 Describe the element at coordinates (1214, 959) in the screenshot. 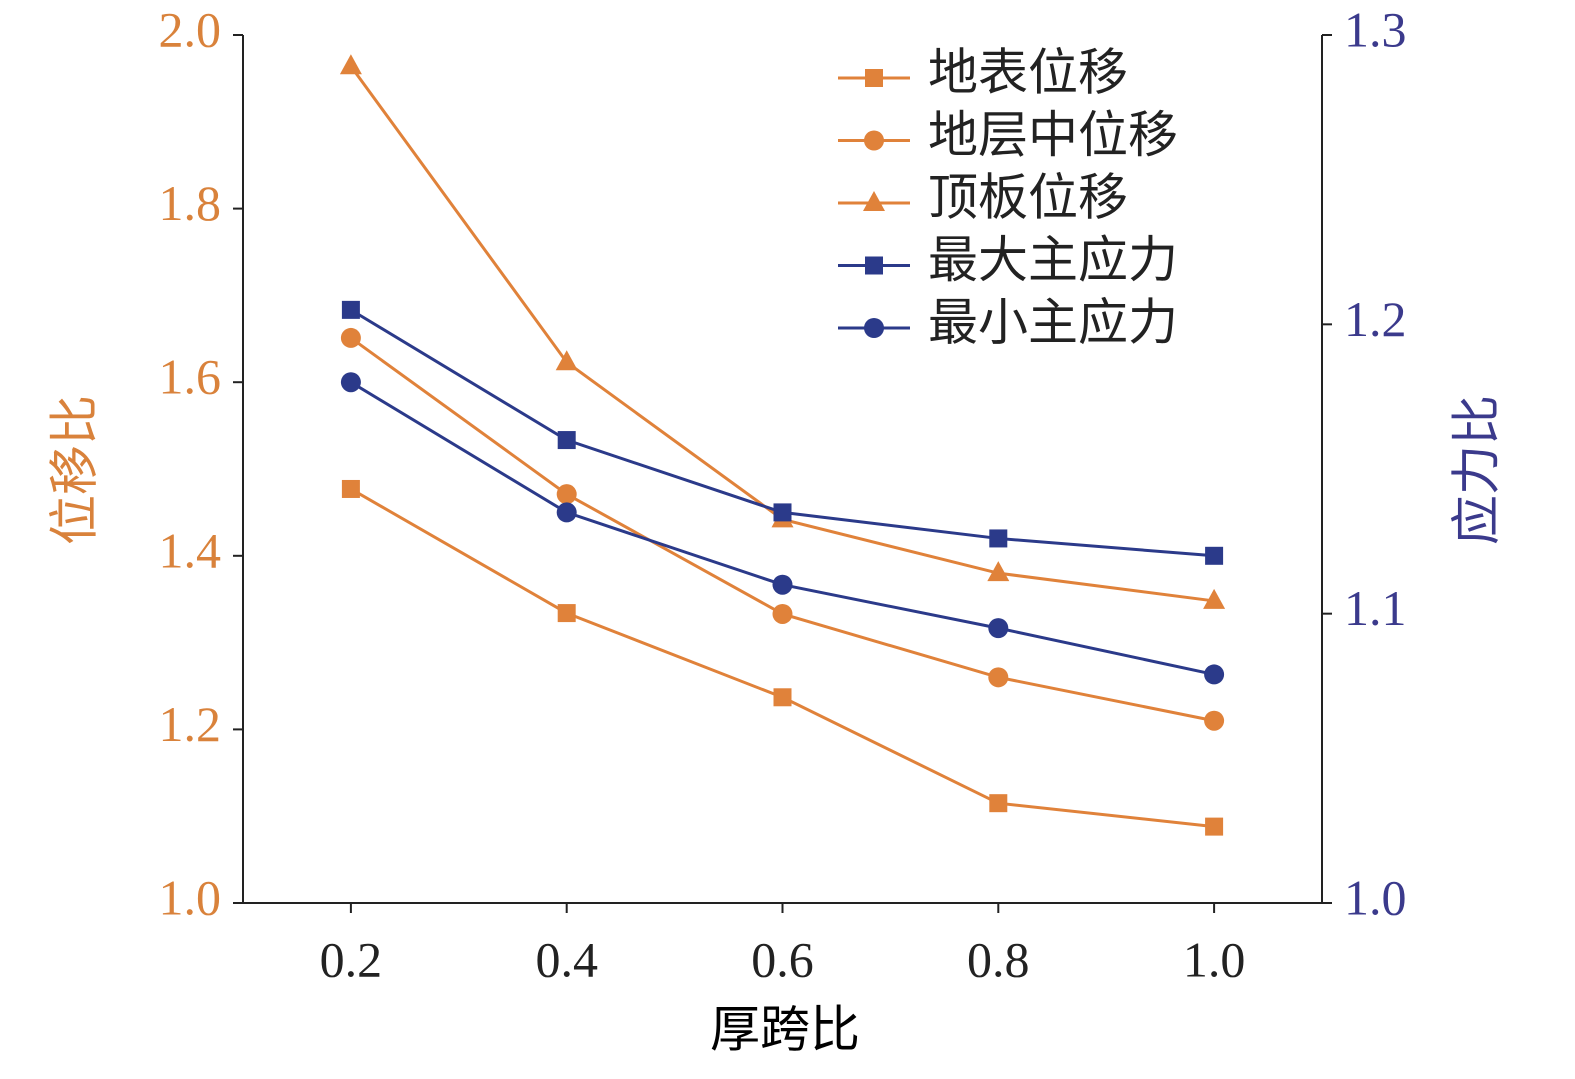

I see `x-tick-label: 1.0` at that location.